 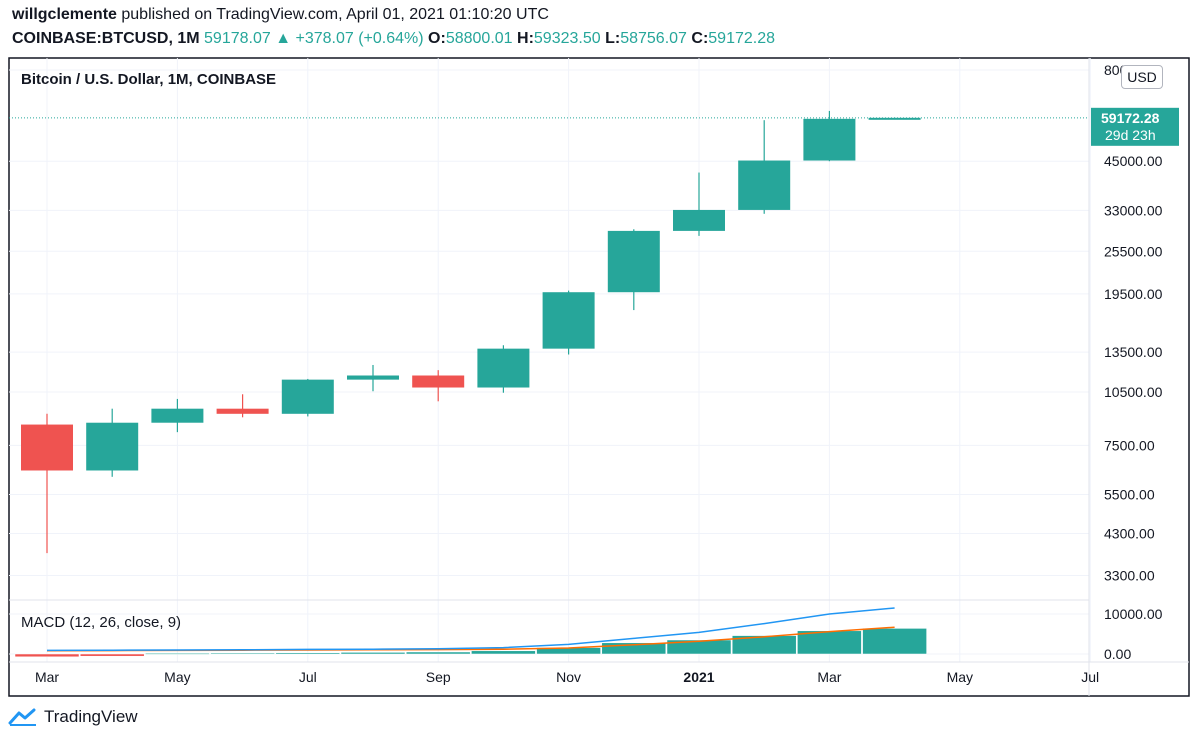 I want to click on currency-button: USD, so click(x=1142, y=77).